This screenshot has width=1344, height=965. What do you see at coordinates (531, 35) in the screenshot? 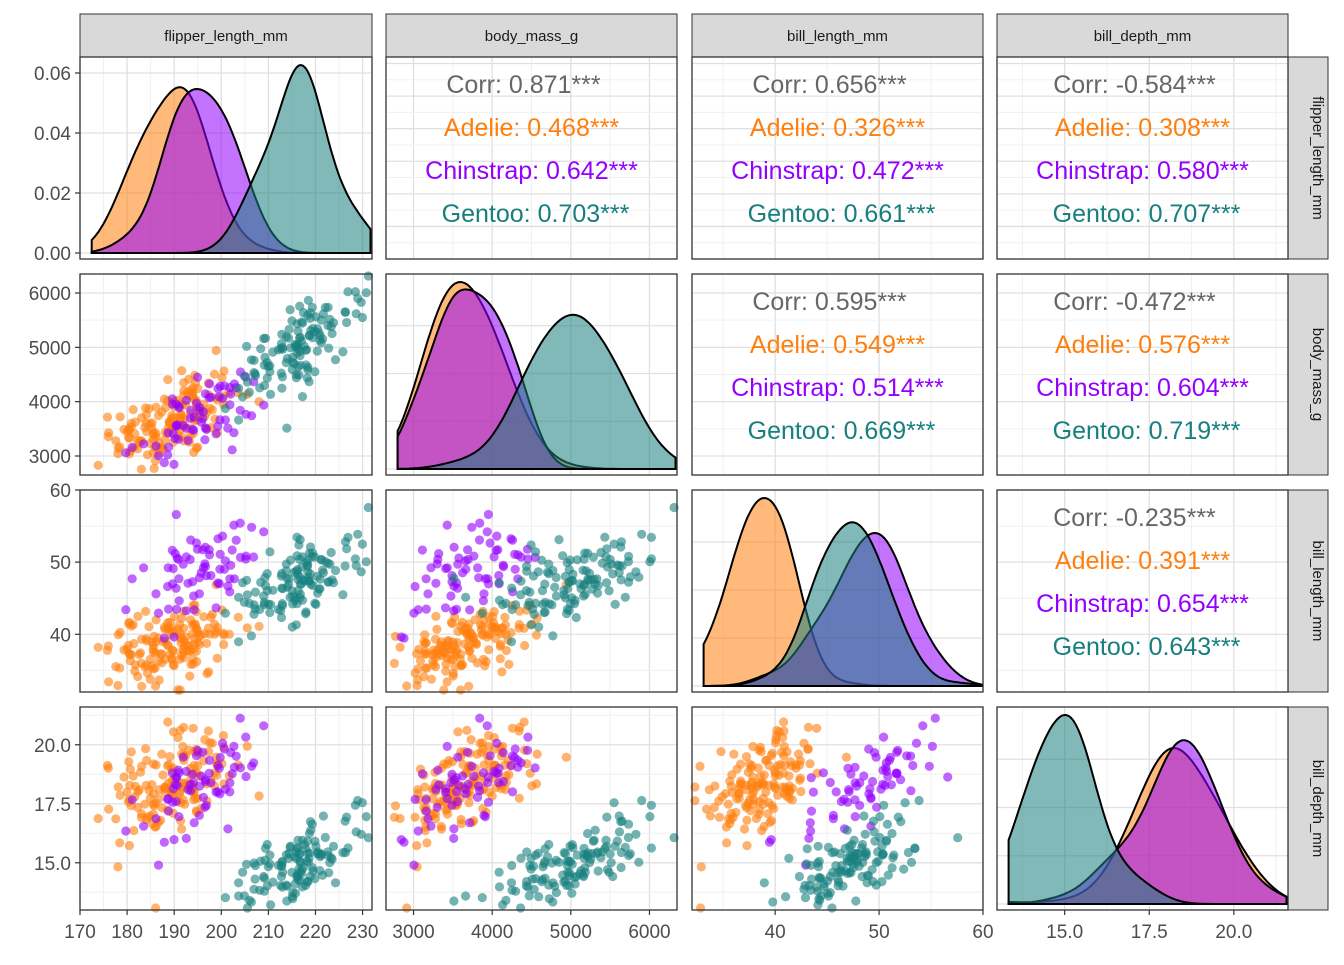
I see `column-strip-body_mass_g` at bounding box center [531, 35].